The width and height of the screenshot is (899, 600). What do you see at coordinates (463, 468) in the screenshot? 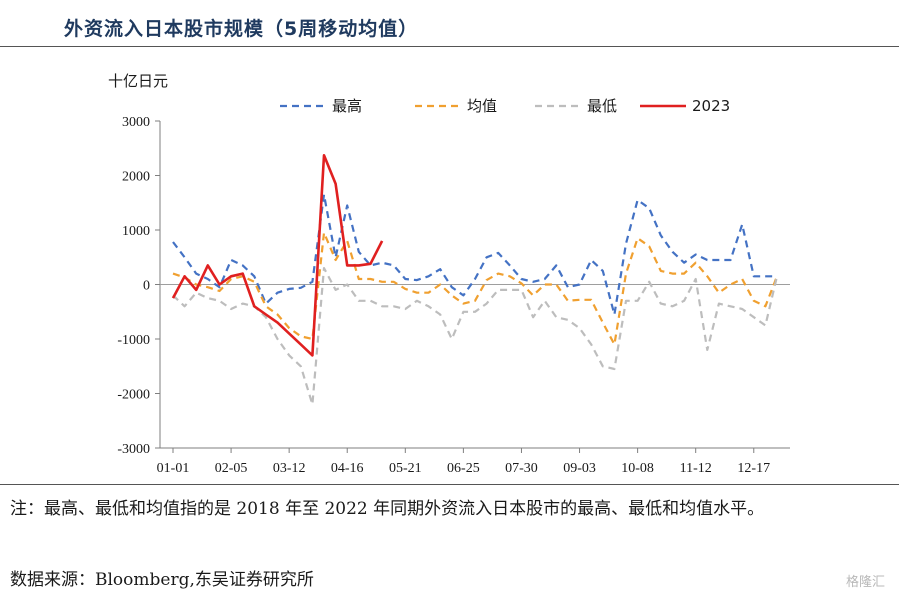
I see `x-tick-label: 06-25` at bounding box center [463, 468].